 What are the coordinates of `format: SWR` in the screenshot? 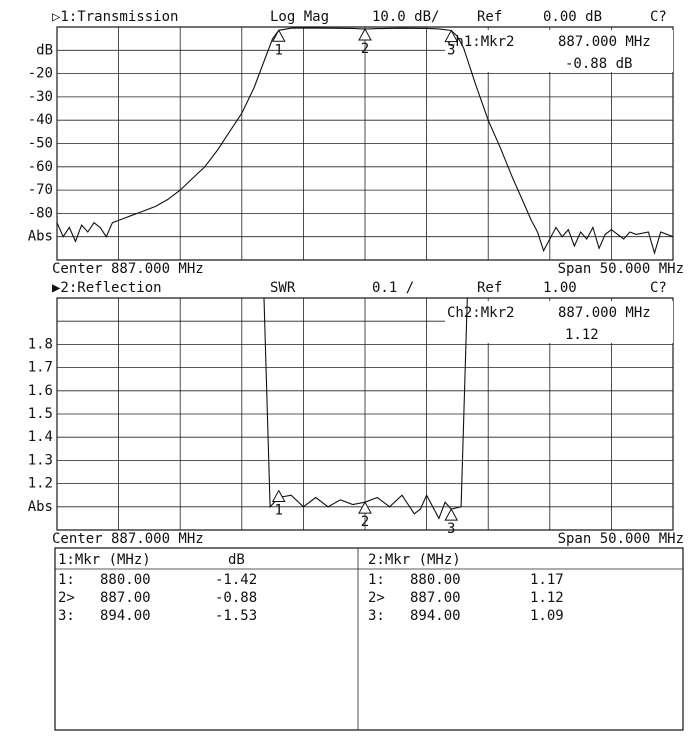 It's located at (283, 288).